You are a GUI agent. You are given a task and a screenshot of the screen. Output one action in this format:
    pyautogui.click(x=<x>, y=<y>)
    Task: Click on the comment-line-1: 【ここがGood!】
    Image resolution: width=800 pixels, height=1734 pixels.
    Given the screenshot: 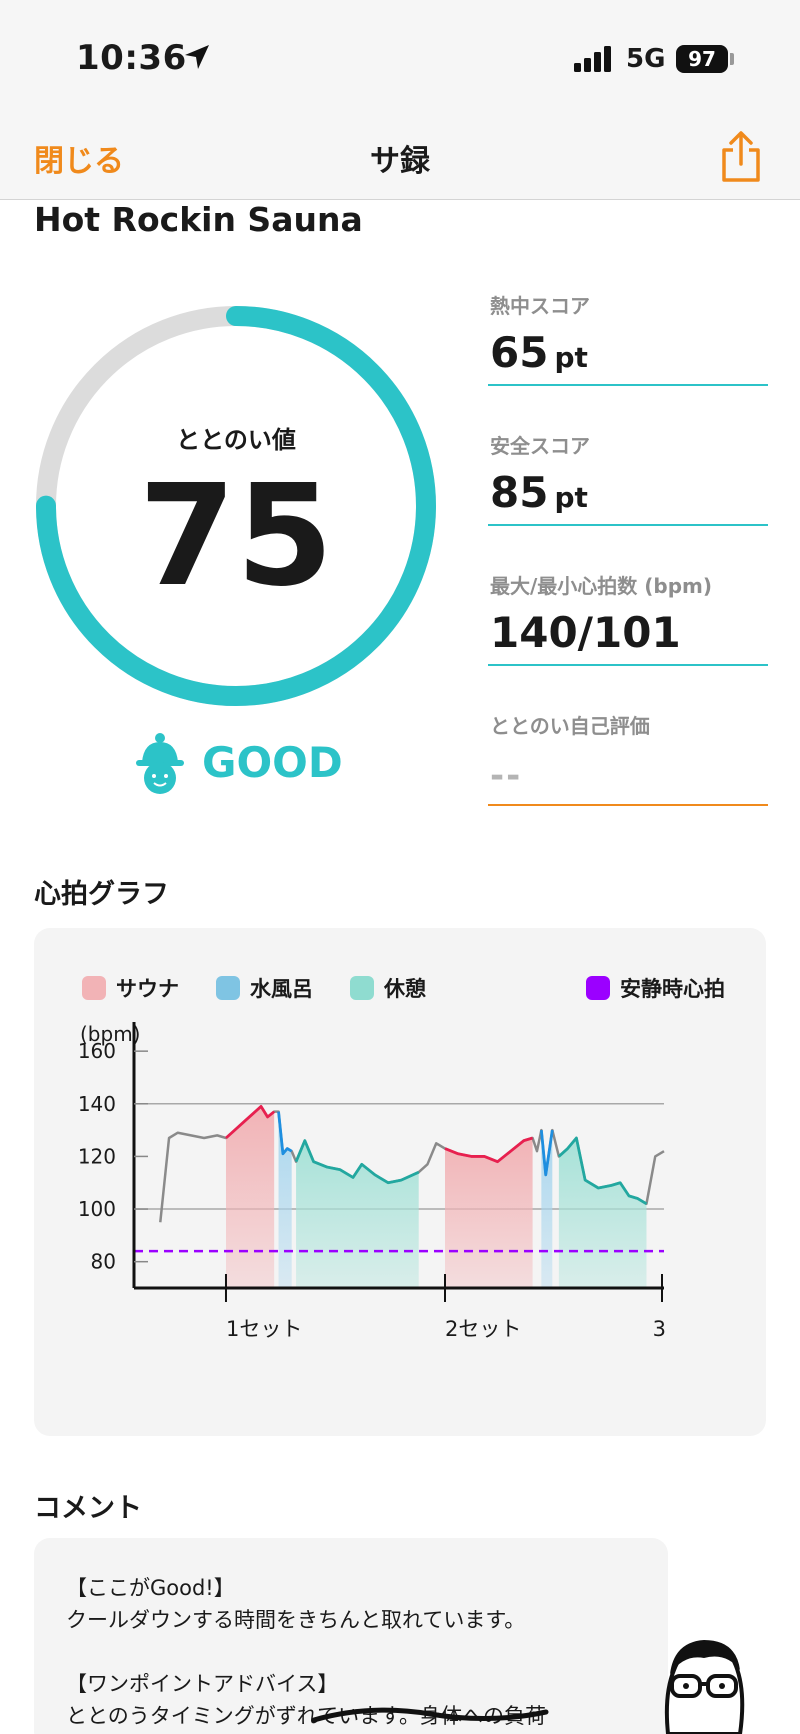 What is the action you would take?
    pyautogui.click(x=150, y=1588)
    